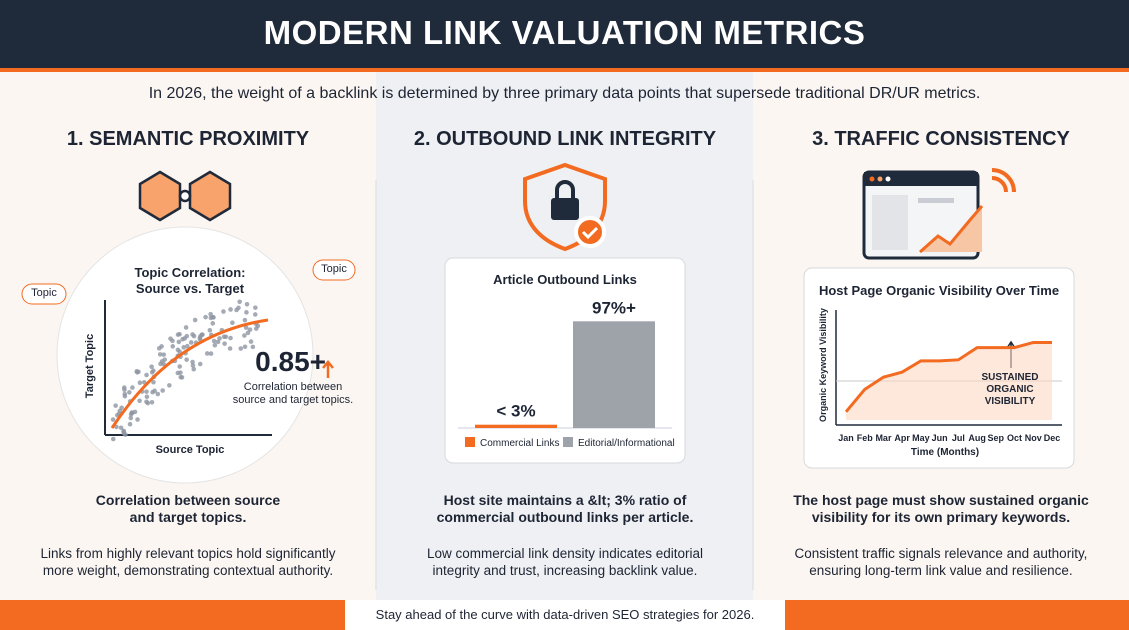 This screenshot has height=630, width=1129. I want to click on value-label: 97%+, so click(614, 307).